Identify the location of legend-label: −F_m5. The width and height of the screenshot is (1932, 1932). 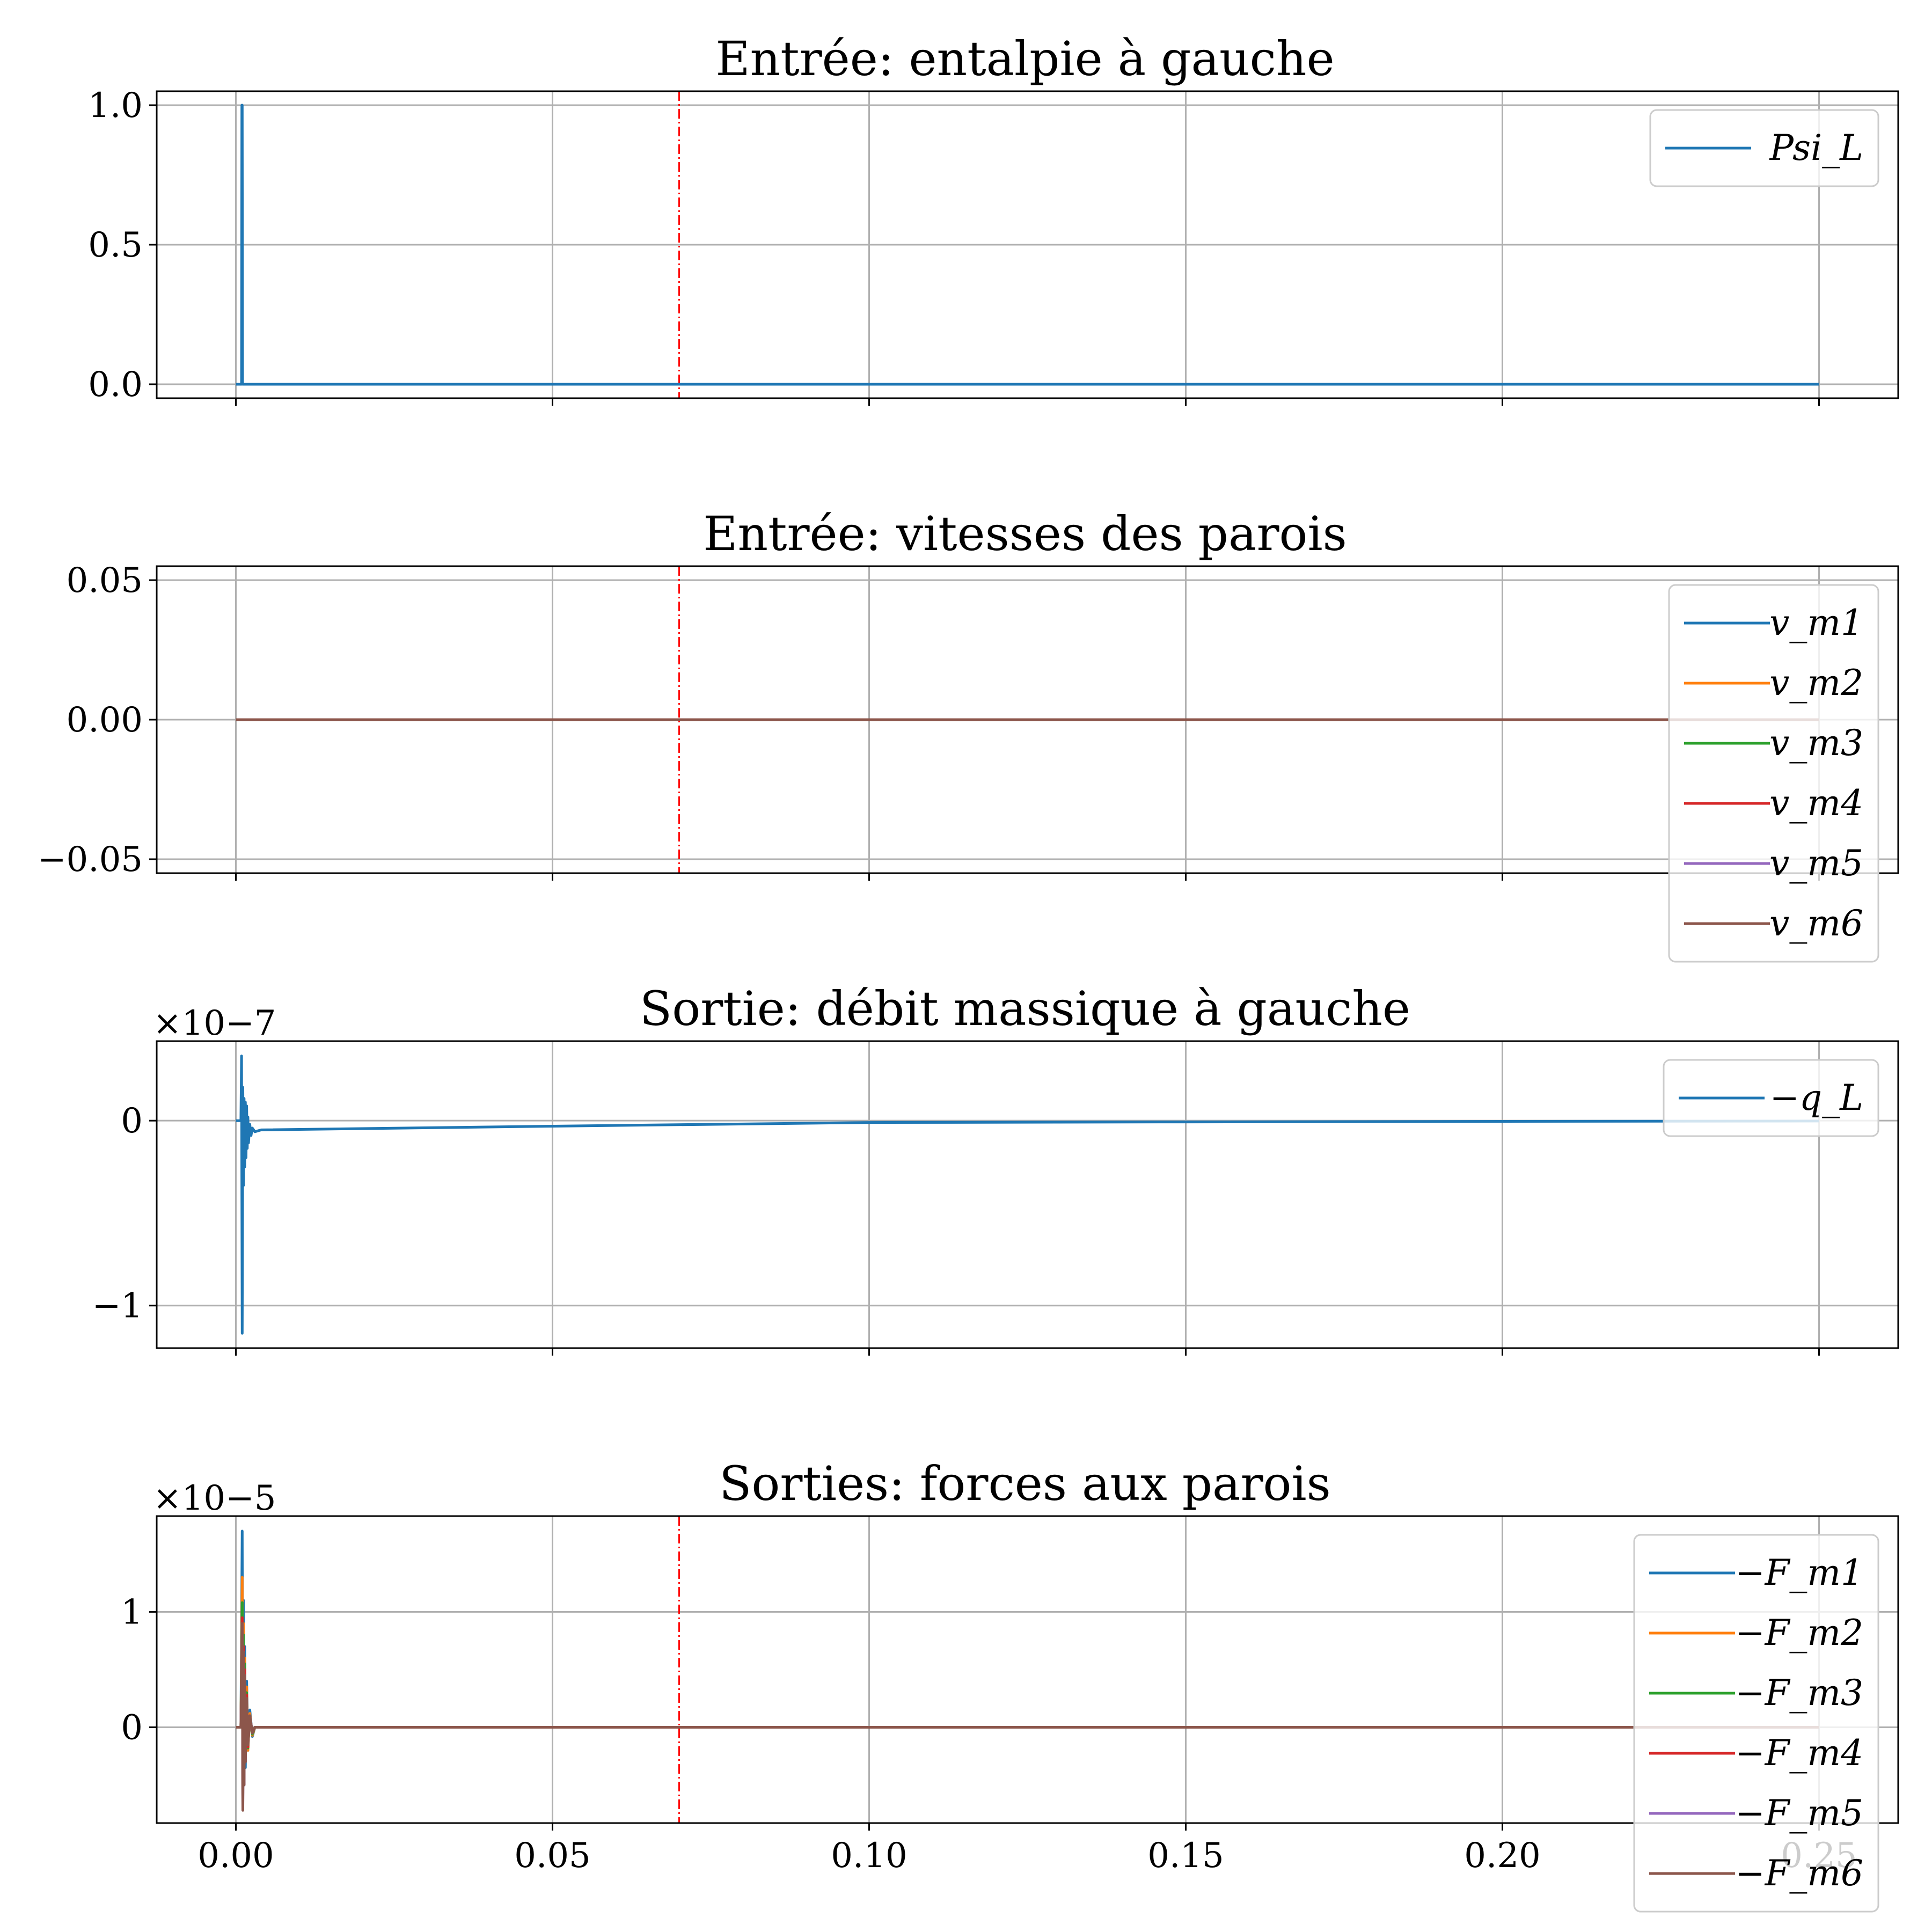
(1799, 1813).